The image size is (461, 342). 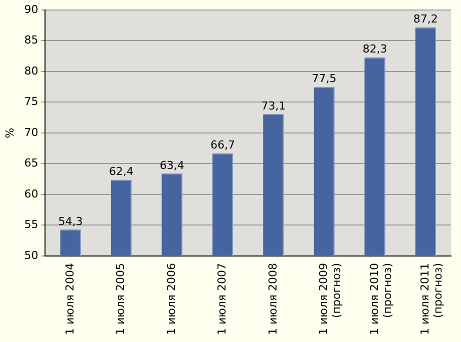 What do you see at coordinates (31, 101) in the screenshot?
I see `y-tick-label: 75` at bounding box center [31, 101].